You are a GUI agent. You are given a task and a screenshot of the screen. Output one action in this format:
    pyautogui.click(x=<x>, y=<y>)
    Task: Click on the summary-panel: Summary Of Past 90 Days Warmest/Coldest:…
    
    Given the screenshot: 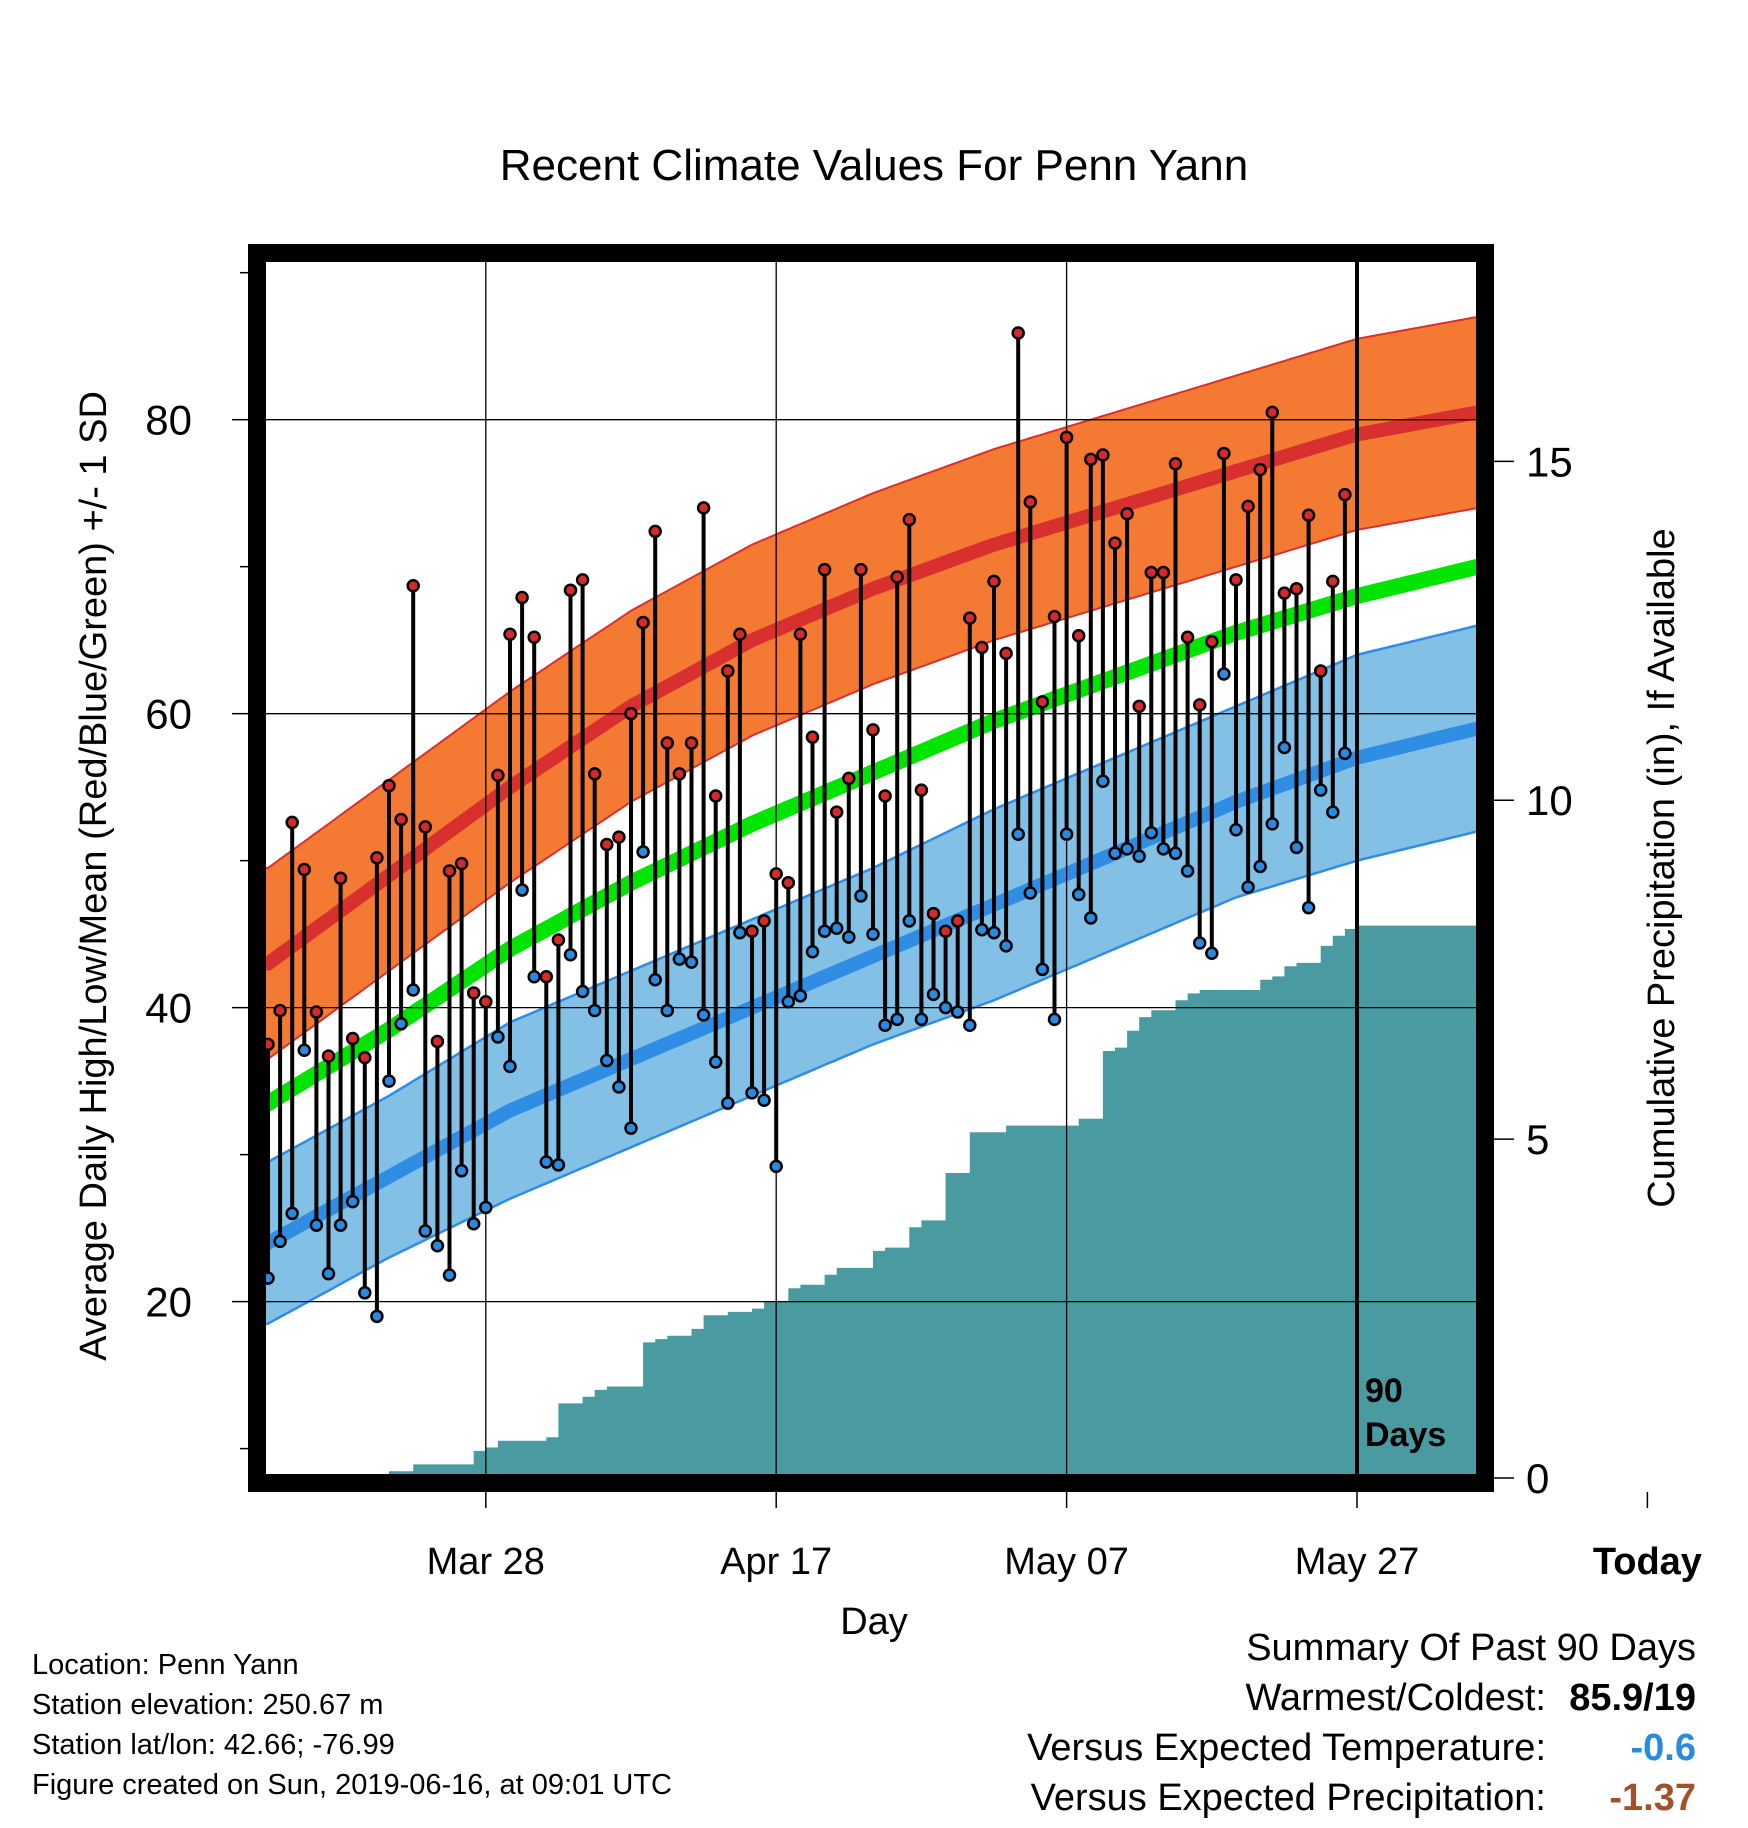 What is the action you would take?
    pyautogui.click(x=1246, y=1723)
    